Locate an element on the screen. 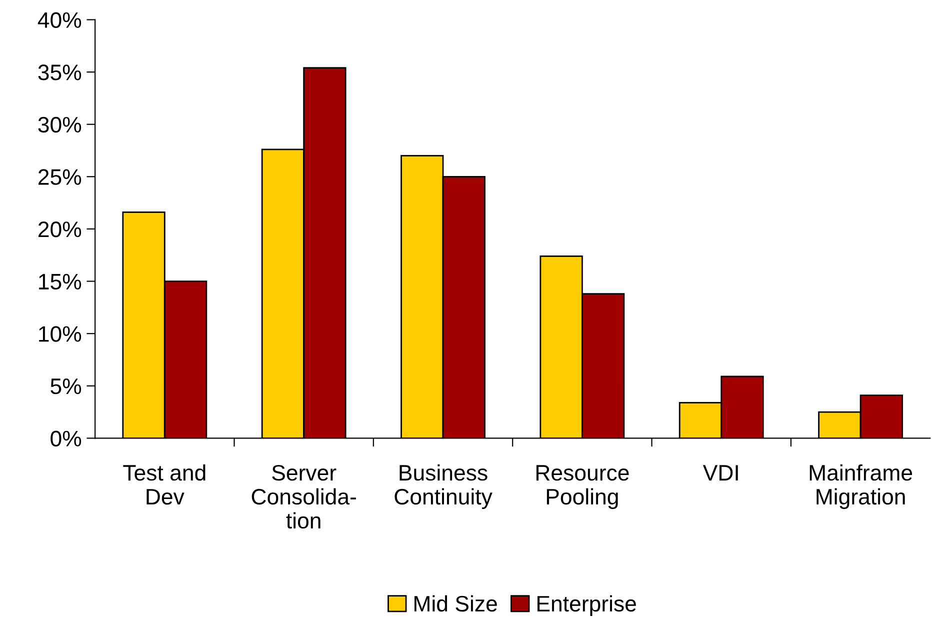 The height and width of the screenshot is (636, 932). y-tick-label: 10% is located at coordinates (60, 334).